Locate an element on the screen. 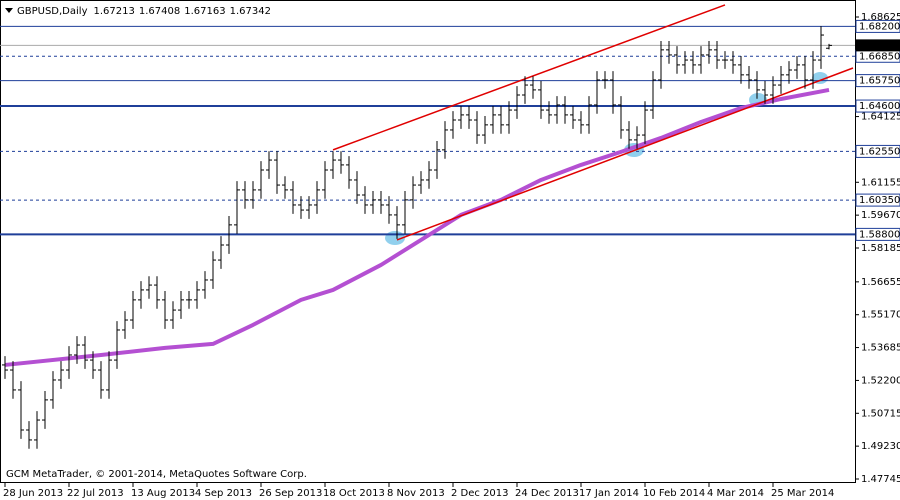  y-tick-label: 1.59670 is located at coordinates (880, 215).